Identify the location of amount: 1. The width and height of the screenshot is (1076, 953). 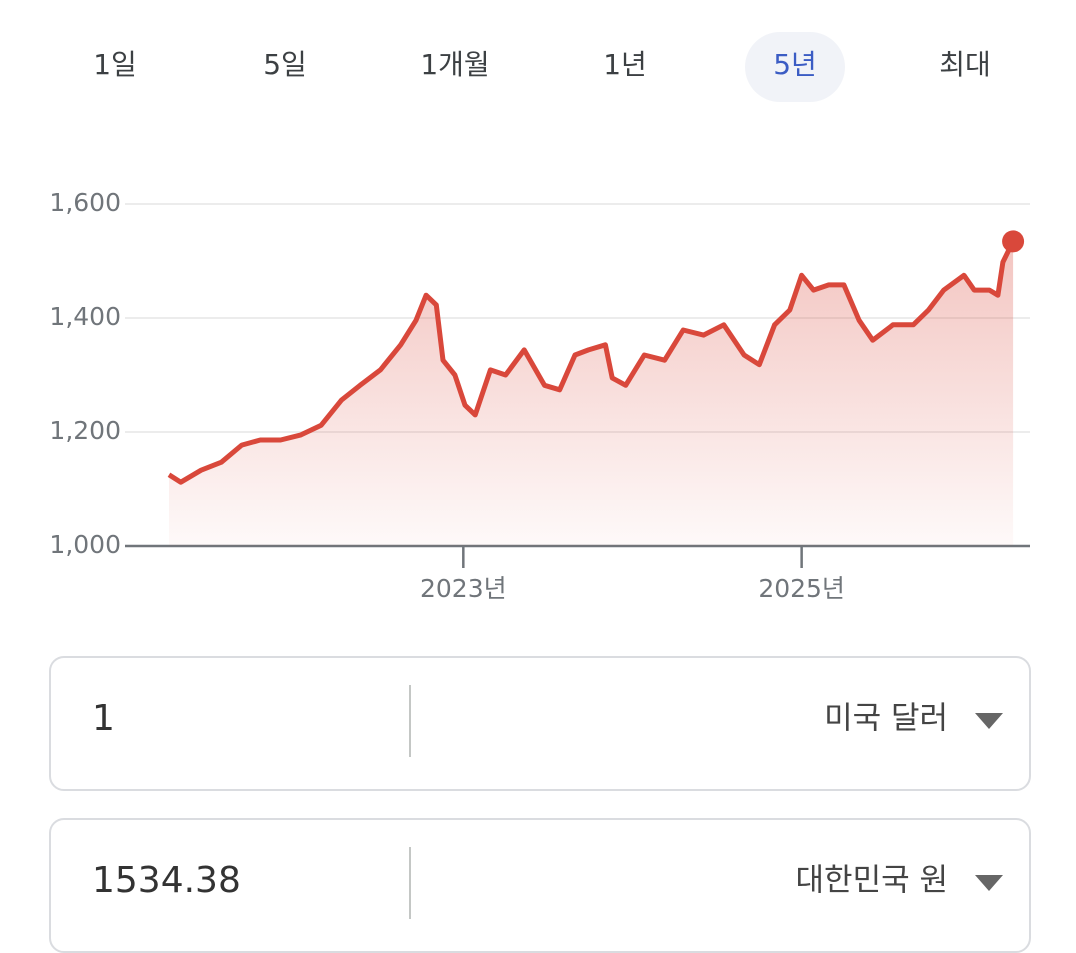
(103, 718).